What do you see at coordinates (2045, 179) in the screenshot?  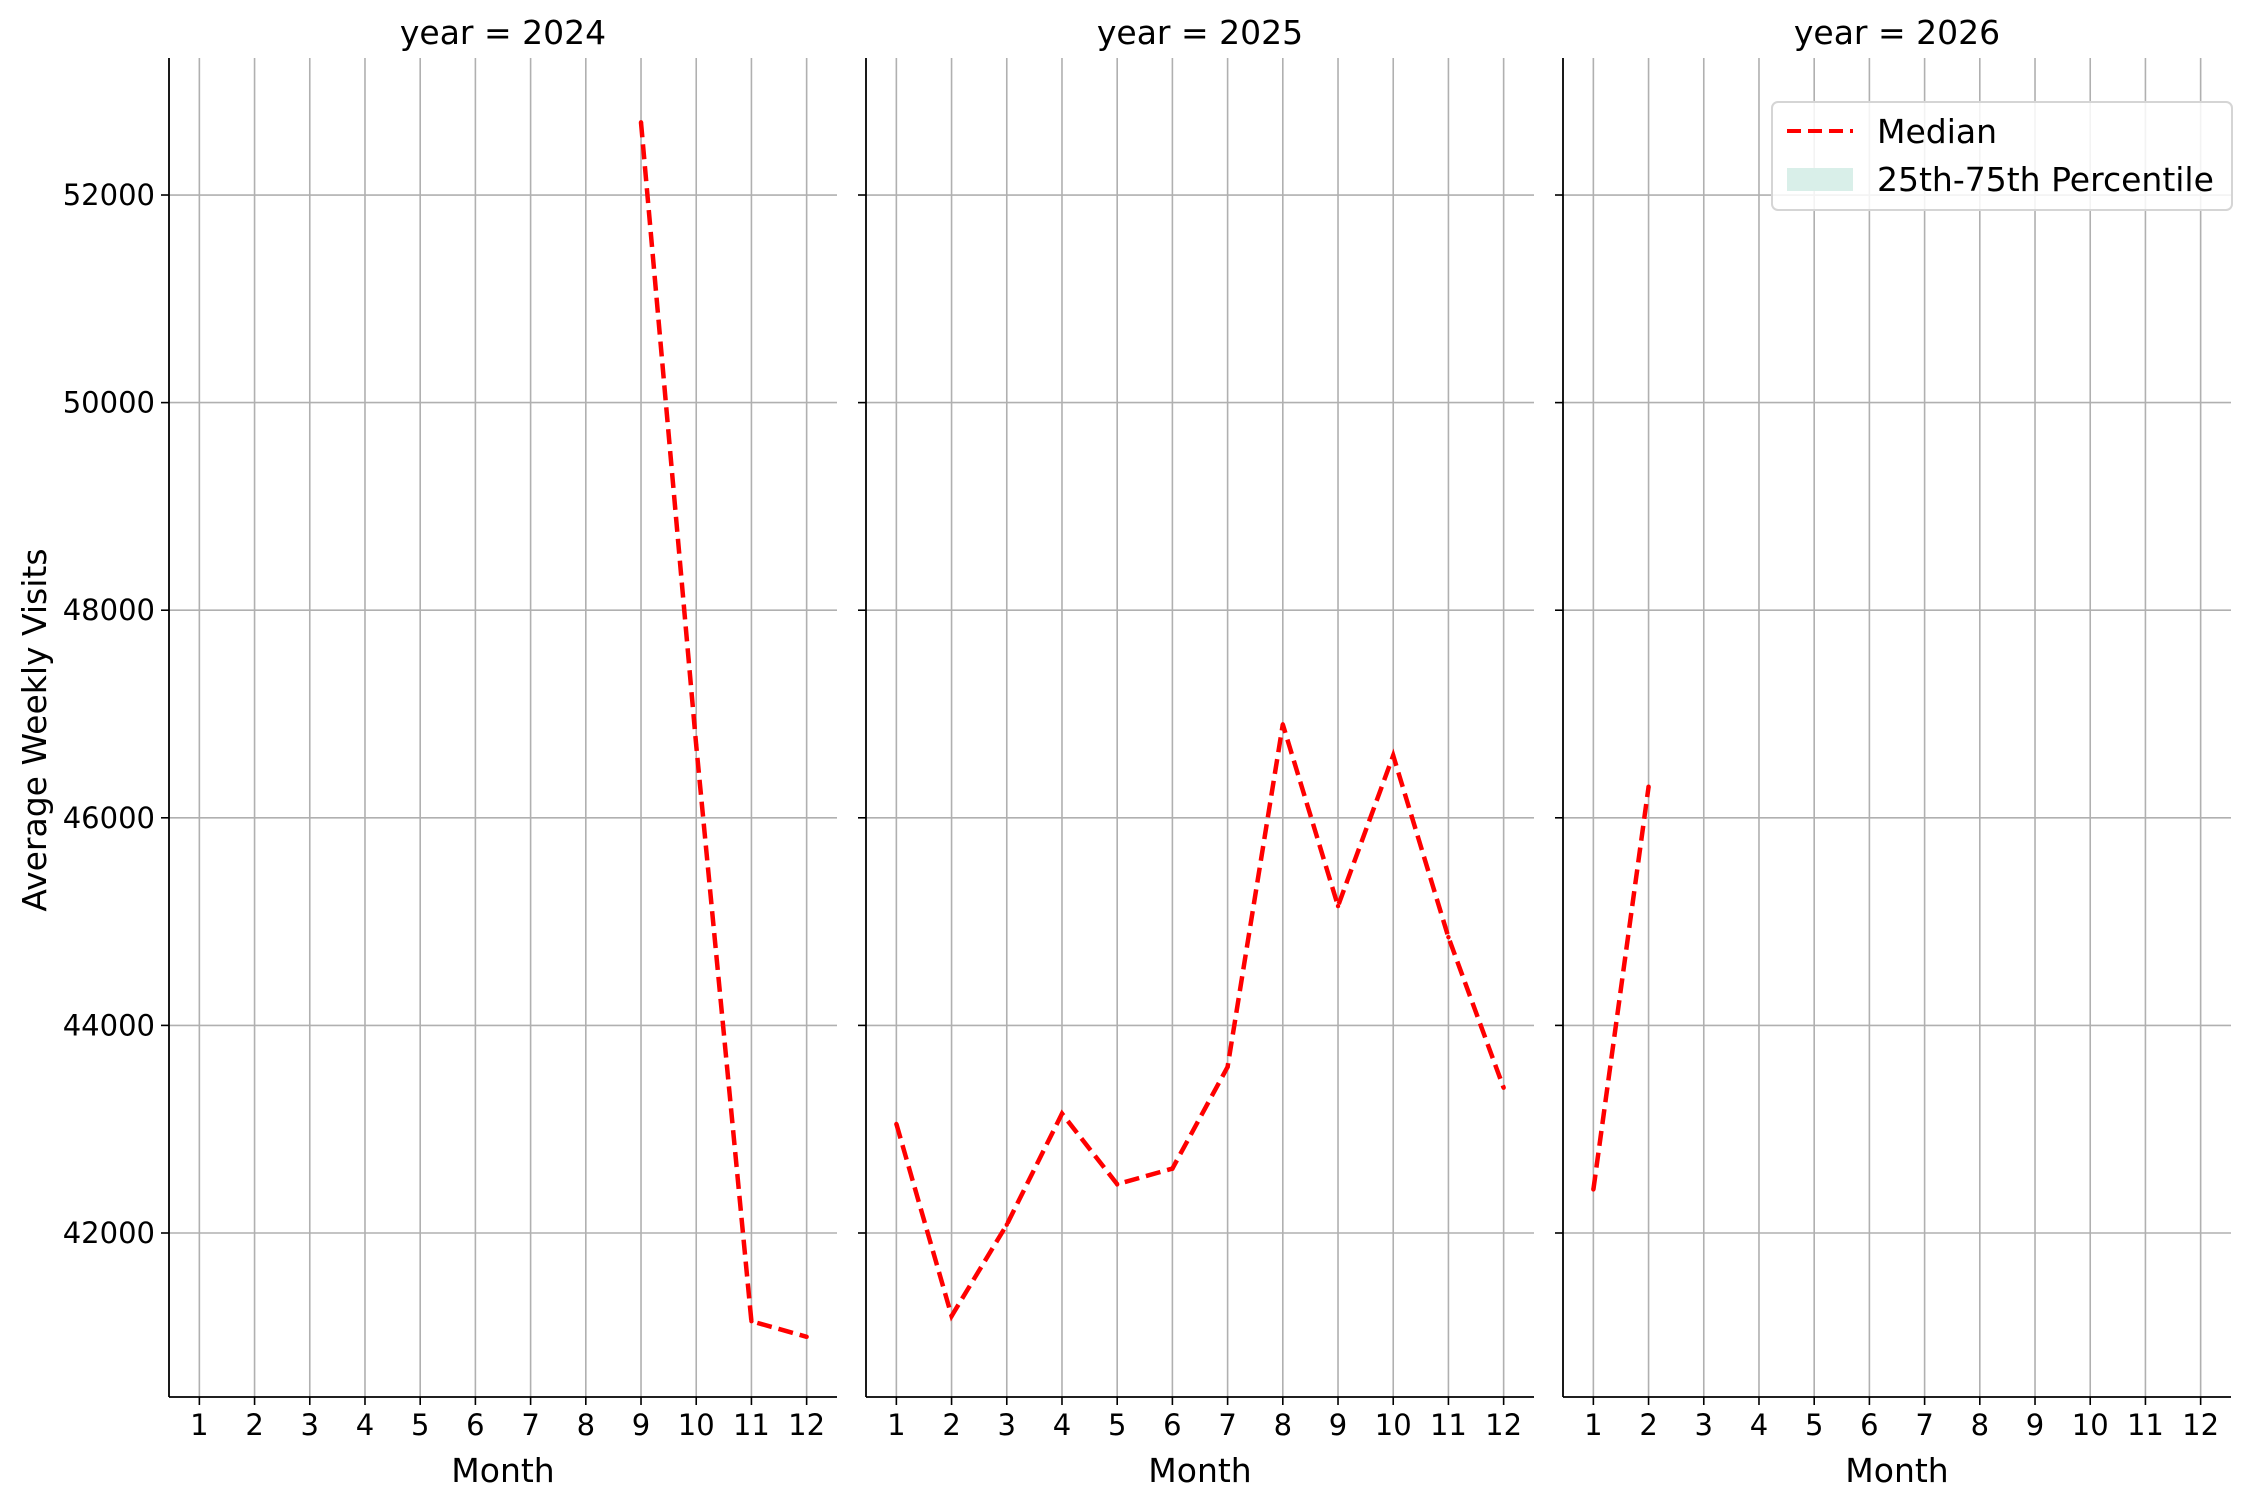 I see `legend-percentile-label: 25th-75th Percentile` at bounding box center [2045, 179].